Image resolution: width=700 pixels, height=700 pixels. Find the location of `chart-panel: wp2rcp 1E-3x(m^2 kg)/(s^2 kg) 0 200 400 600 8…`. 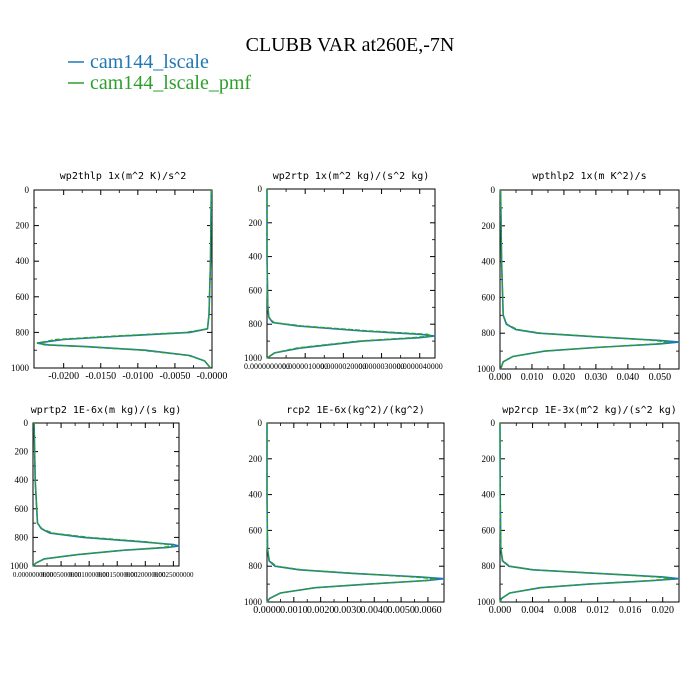

chart-panel: wp2rcp 1E-3x(m^2 kg)/(s^2 kg) 0 200 400 600 8… is located at coordinates (578, 510).